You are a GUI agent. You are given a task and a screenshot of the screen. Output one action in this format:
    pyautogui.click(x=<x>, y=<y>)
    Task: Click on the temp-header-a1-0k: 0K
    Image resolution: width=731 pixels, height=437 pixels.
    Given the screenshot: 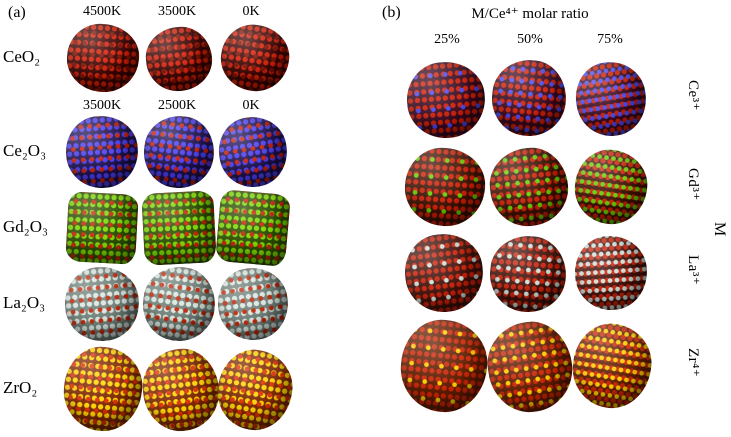 What is the action you would take?
    pyautogui.click(x=251, y=11)
    